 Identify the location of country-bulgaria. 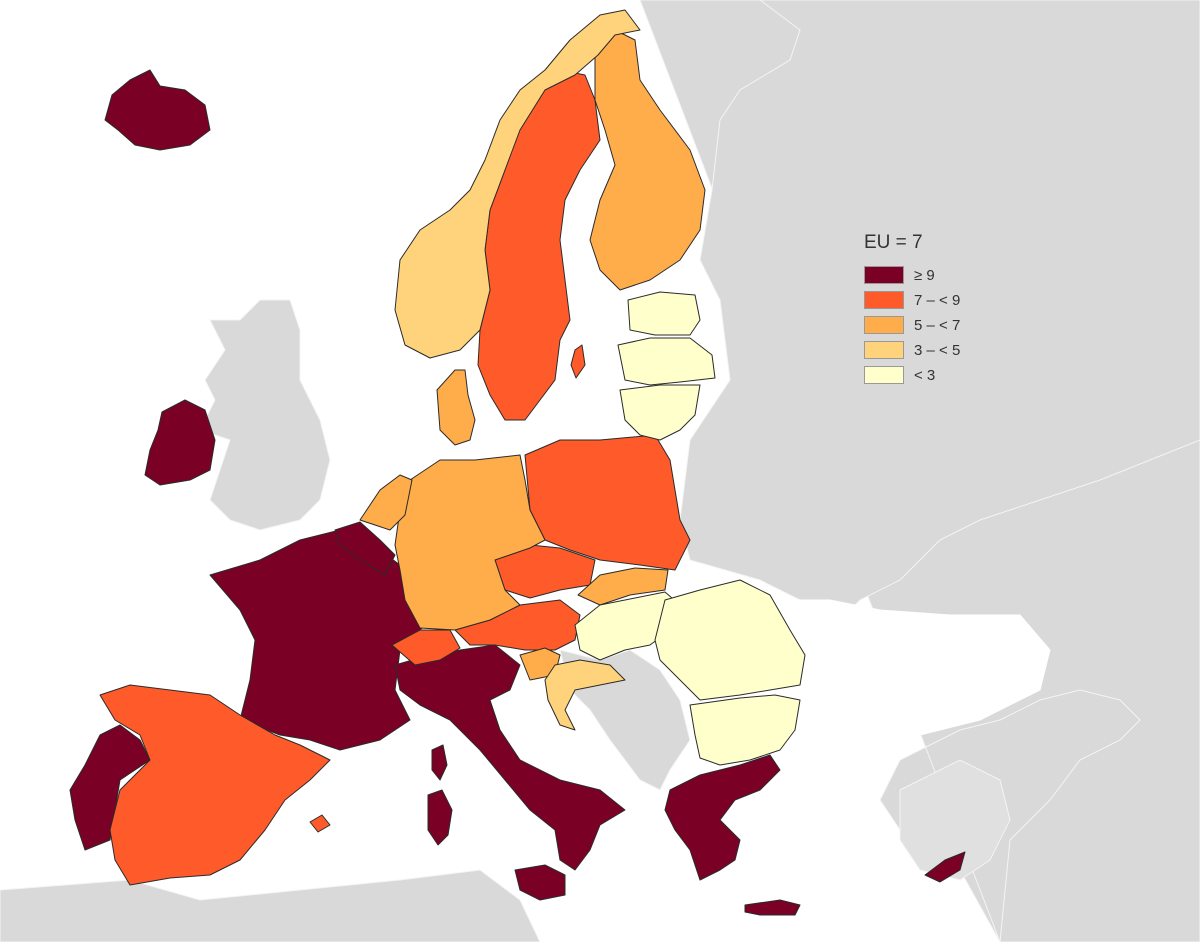
(745, 730).